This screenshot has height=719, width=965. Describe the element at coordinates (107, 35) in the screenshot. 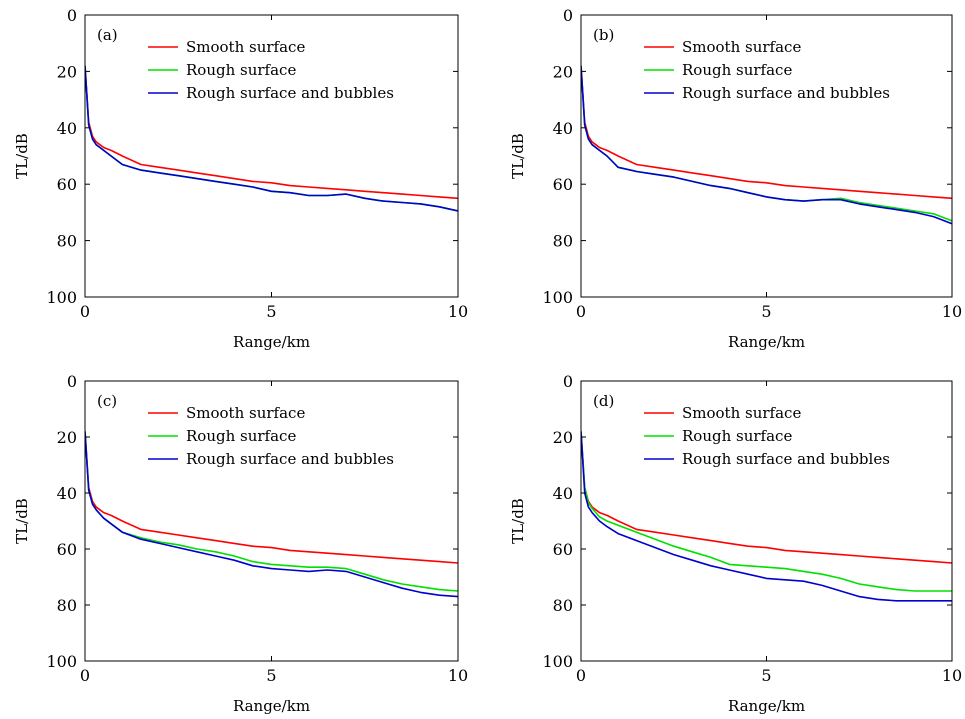

I see `panel-label: (a)` at that location.